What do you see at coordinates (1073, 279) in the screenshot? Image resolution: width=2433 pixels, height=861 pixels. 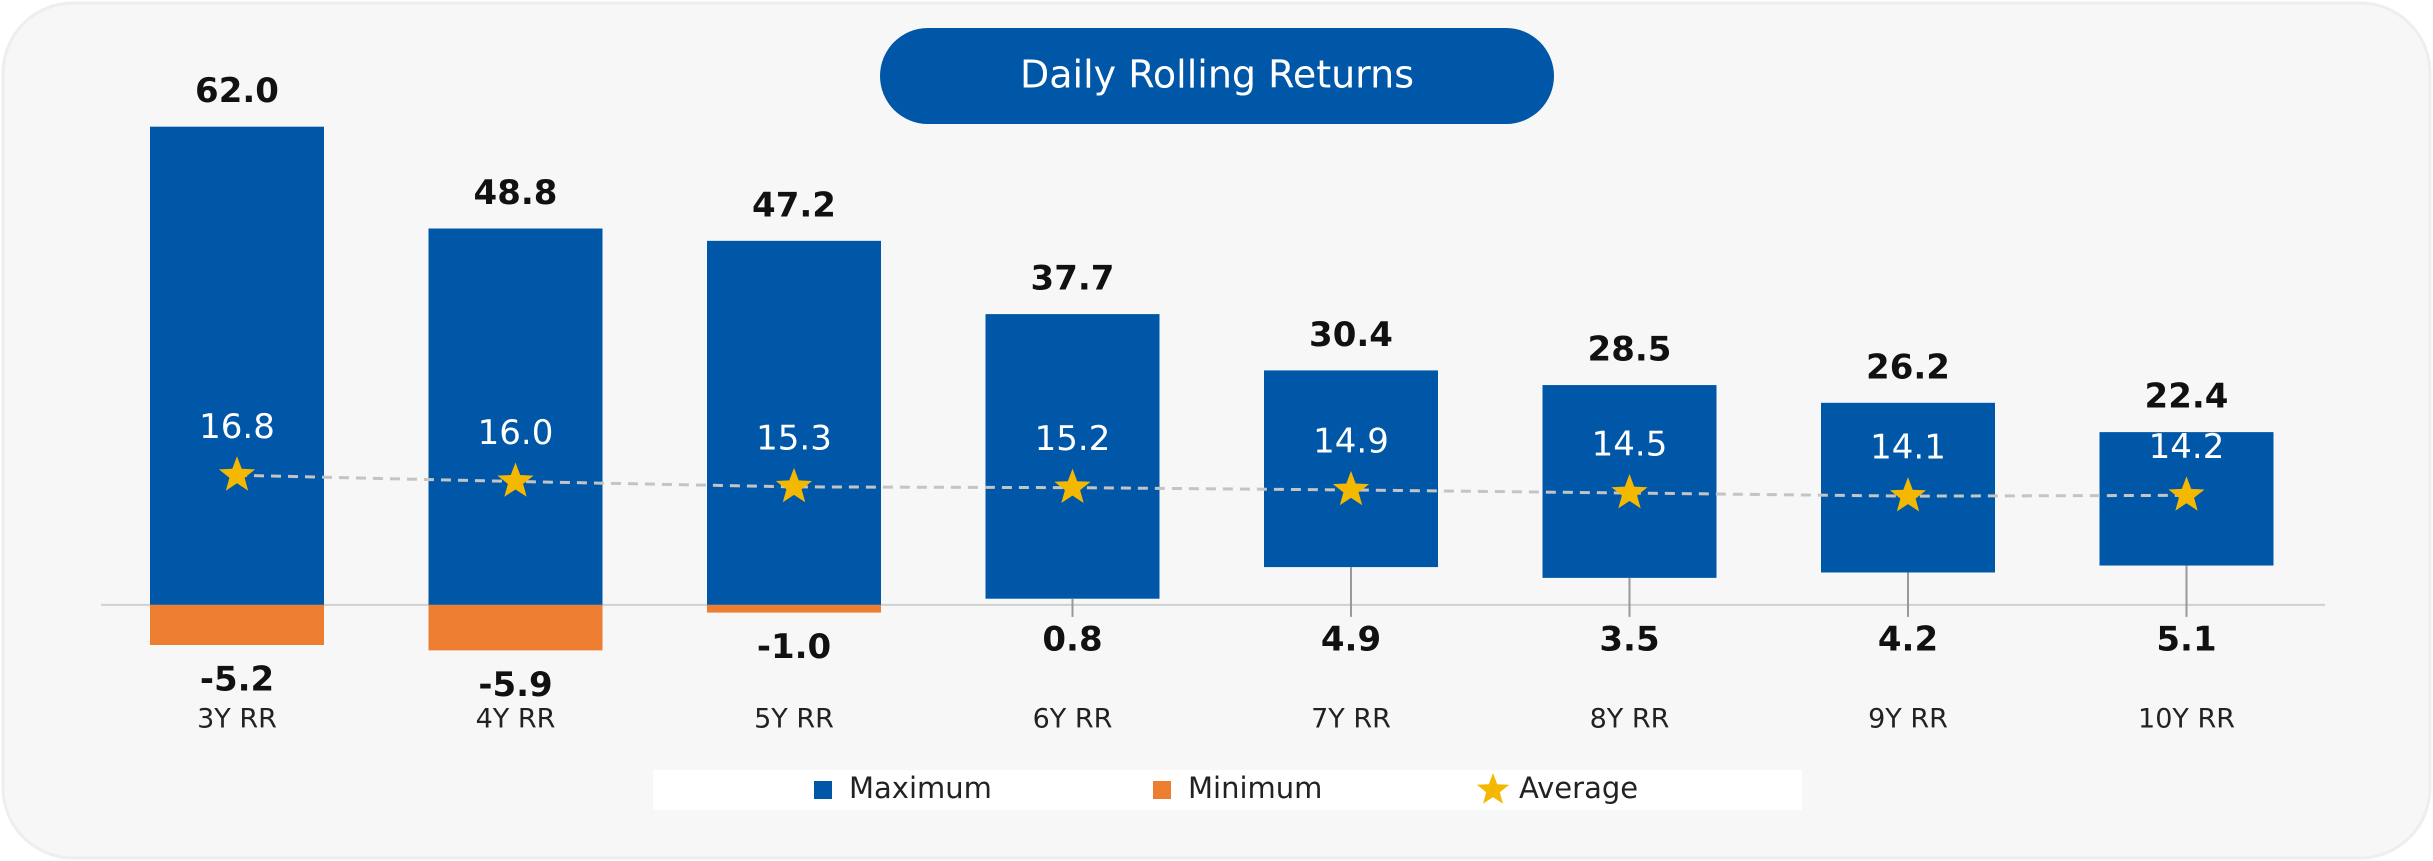 I see `max-label: 37.7` at bounding box center [1073, 279].